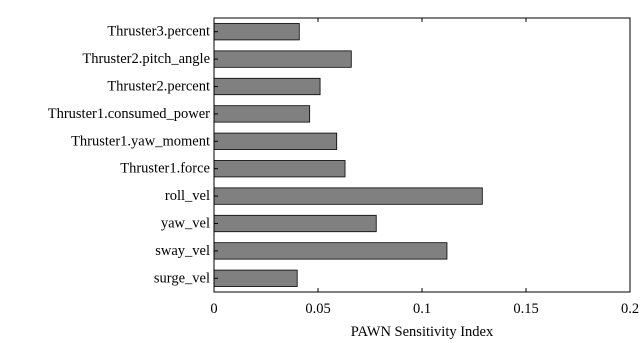 The width and height of the screenshot is (643, 343). I want to click on bar-thruster1-consumed-power, so click(262, 114).